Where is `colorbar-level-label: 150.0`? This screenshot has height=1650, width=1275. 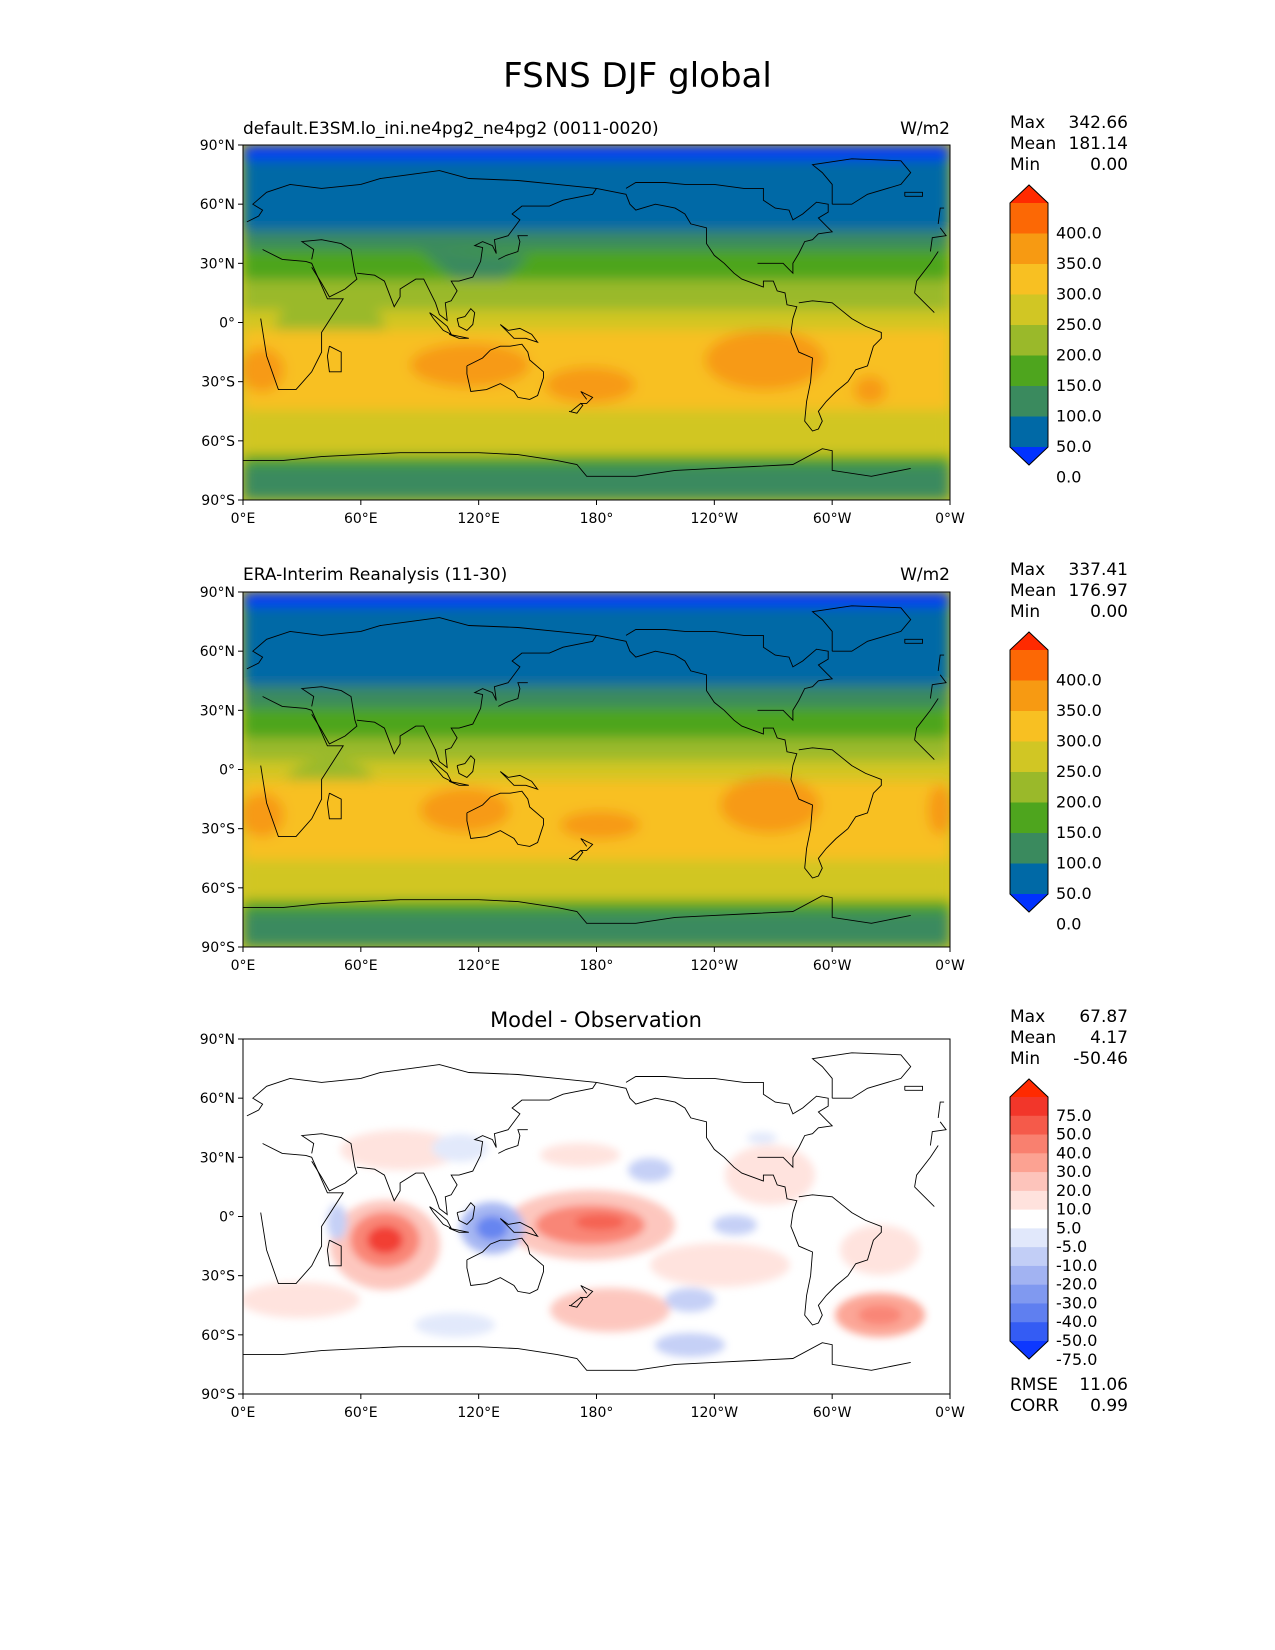
colorbar-level-label: 150.0 is located at coordinates (1079, 832).